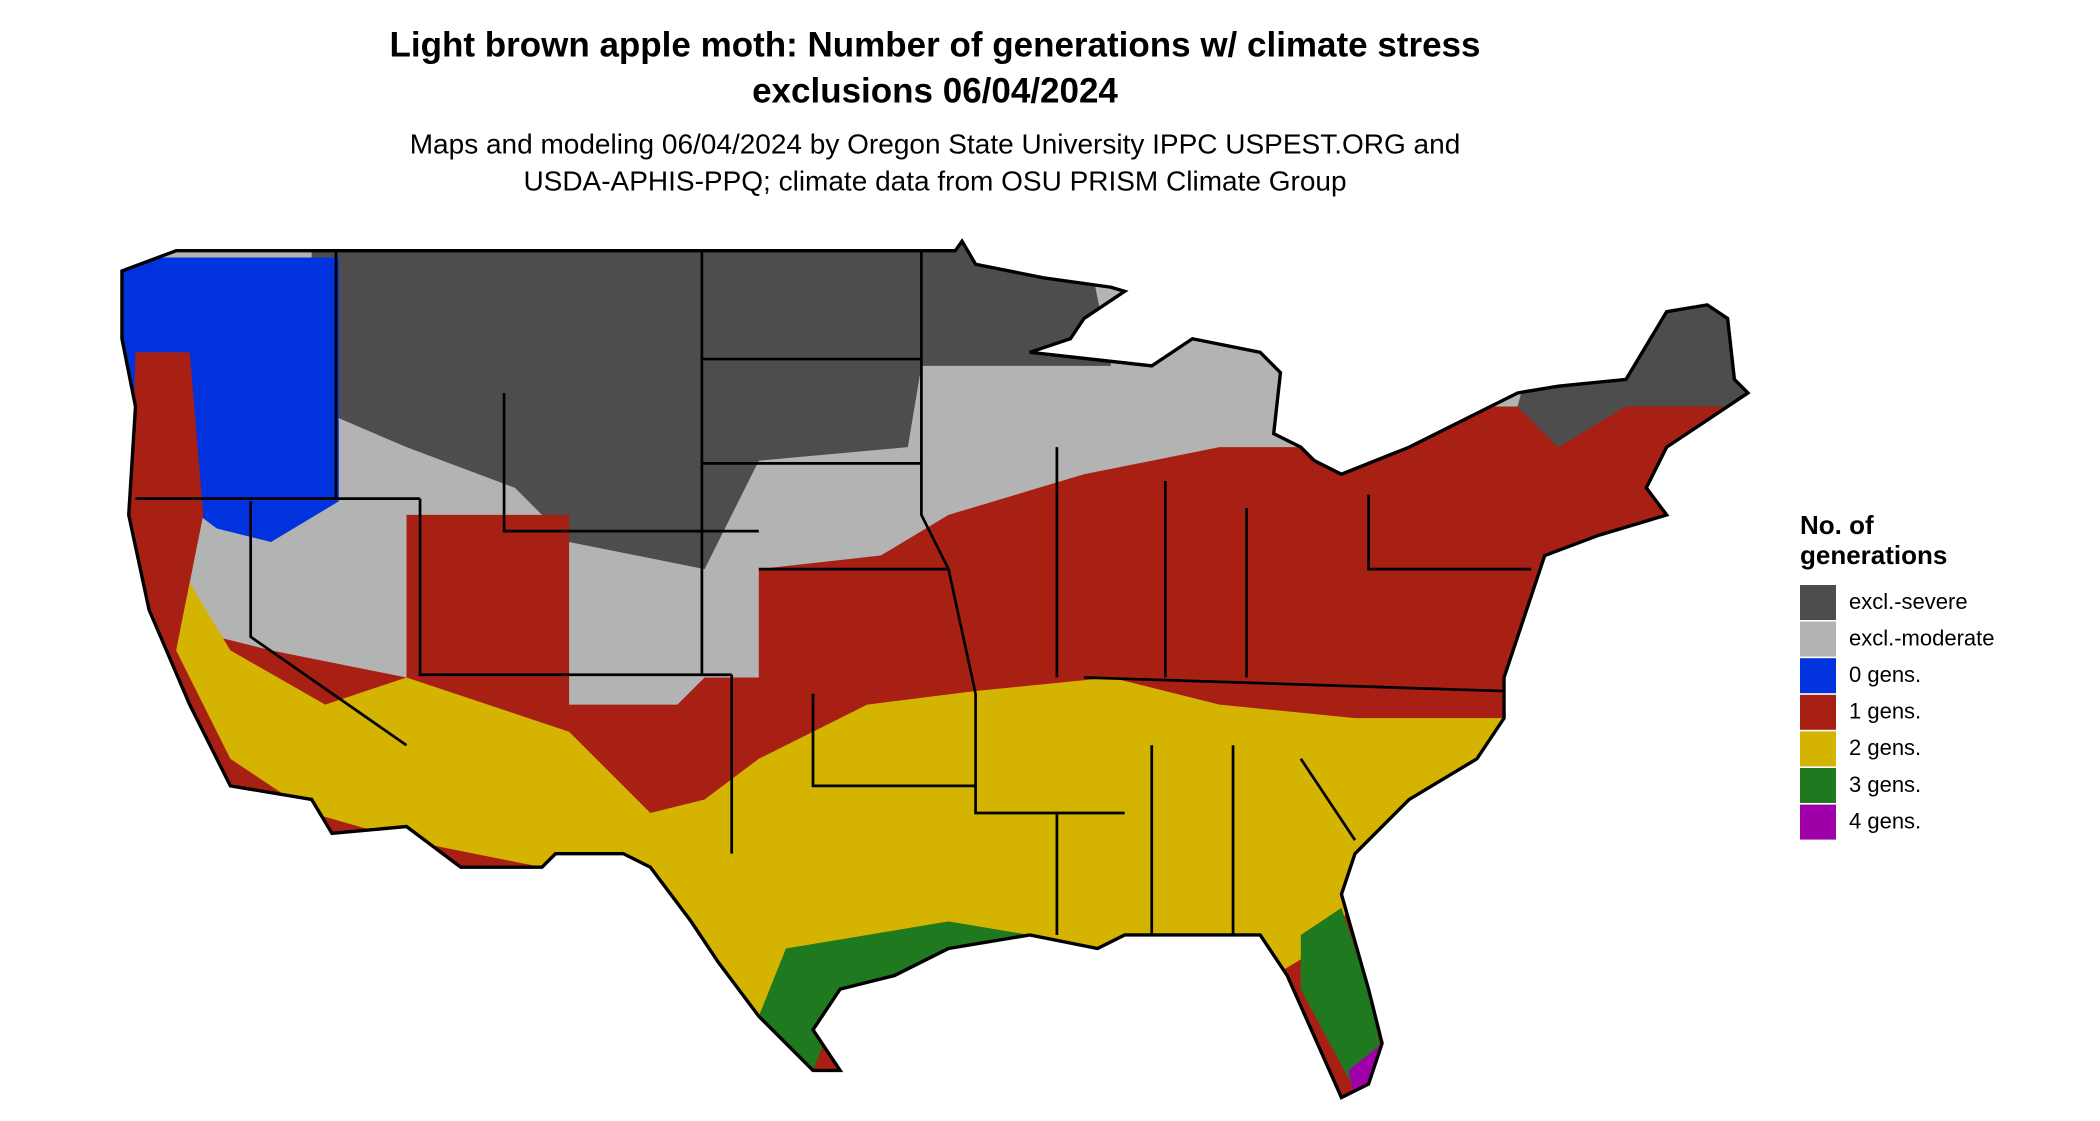  What do you see at coordinates (1837, 525) in the screenshot?
I see `legend-title: No. of` at bounding box center [1837, 525].